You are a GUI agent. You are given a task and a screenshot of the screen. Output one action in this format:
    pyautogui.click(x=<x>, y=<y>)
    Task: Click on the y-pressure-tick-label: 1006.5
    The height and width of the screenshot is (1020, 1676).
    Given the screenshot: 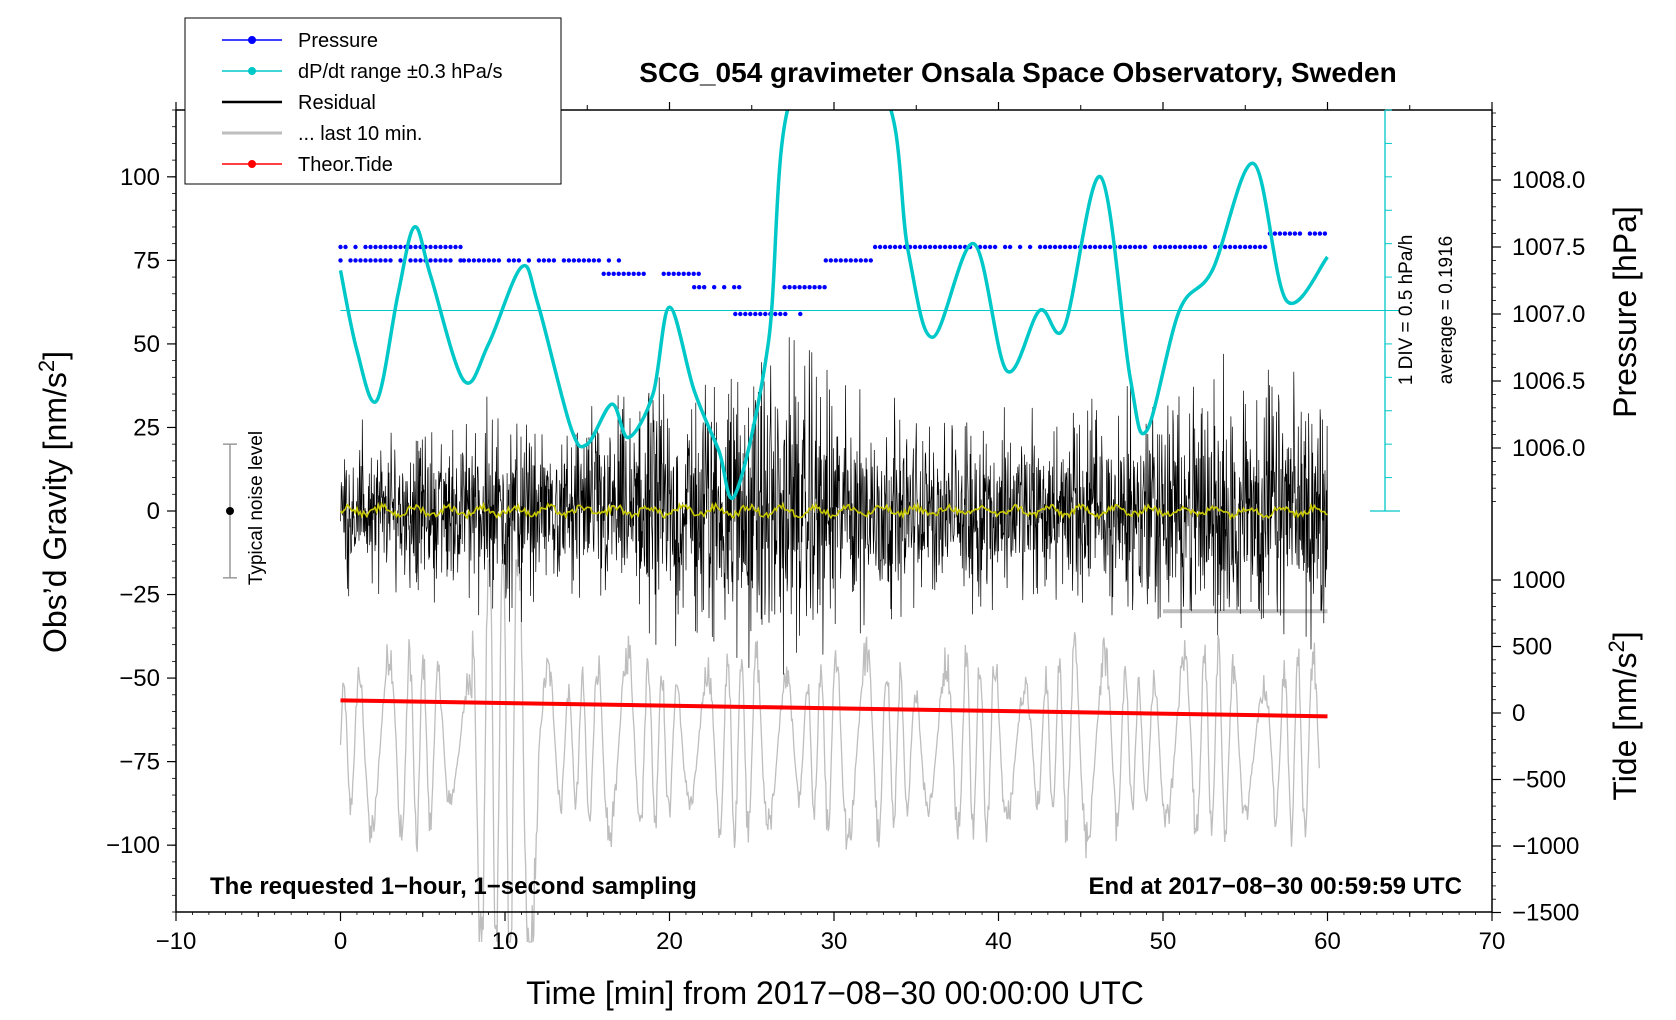 What is the action you would take?
    pyautogui.click(x=1548, y=381)
    